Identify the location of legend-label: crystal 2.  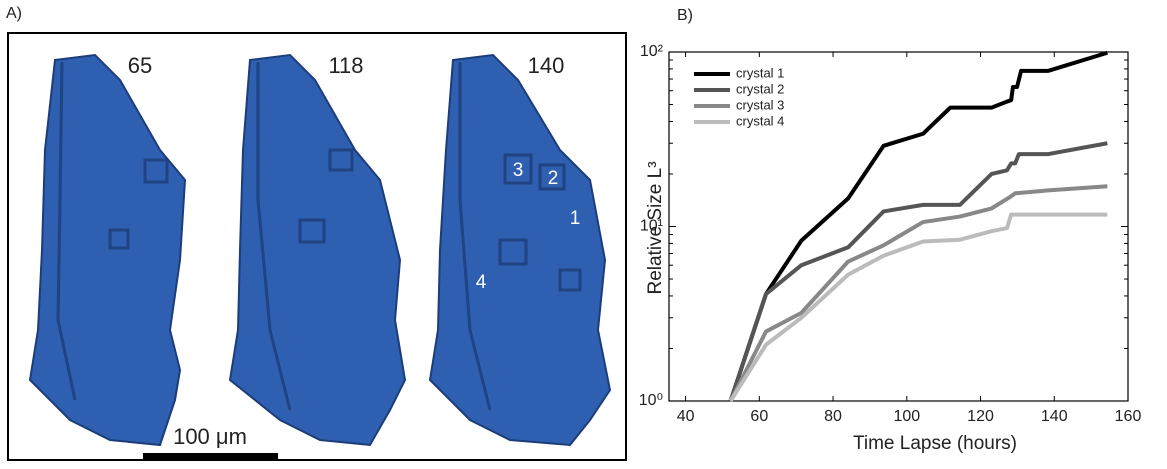
(760, 88).